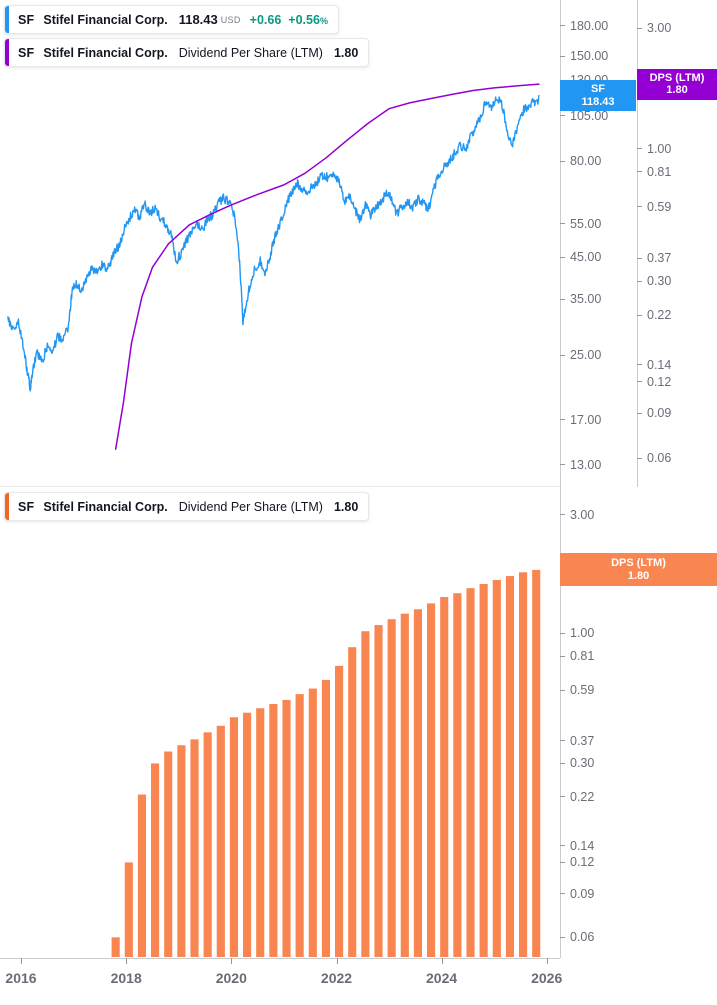 This screenshot has width=717, height=1005. What do you see at coordinates (336, 978) in the screenshot?
I see `x-axis-tick-label: 2022` at bounding box center [336, 978].